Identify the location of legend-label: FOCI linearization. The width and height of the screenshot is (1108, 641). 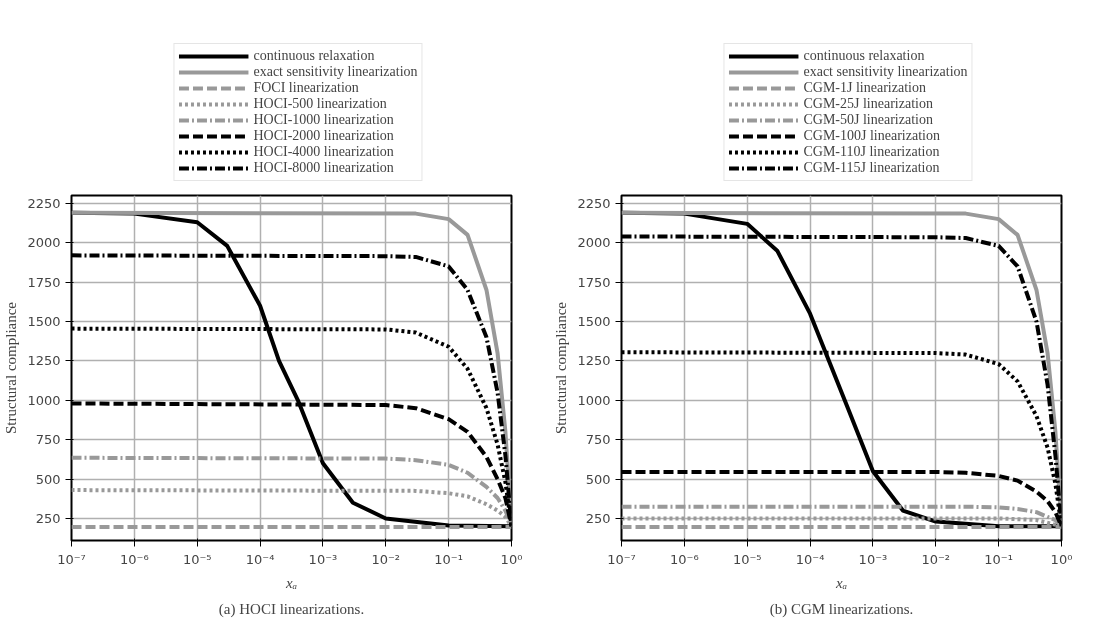
(306, 88).